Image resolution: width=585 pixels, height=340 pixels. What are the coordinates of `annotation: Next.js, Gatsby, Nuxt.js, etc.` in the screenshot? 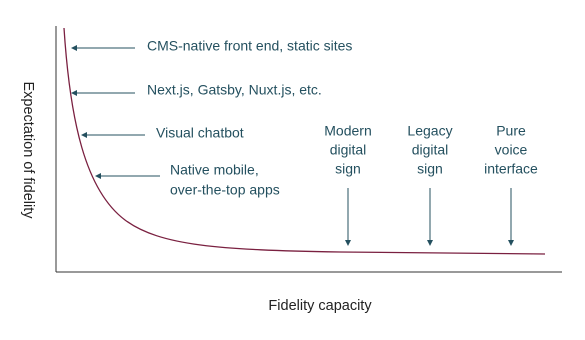 It's located at (234, 90).